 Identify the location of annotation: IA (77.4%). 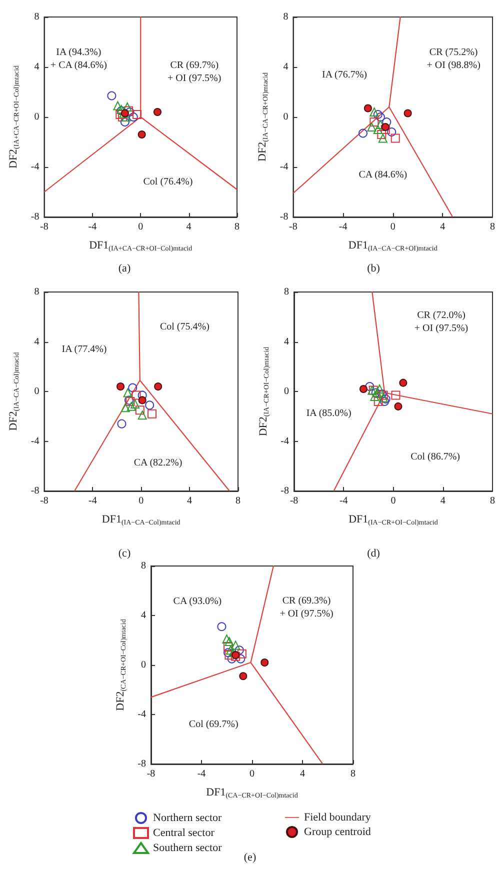
(84, 350).